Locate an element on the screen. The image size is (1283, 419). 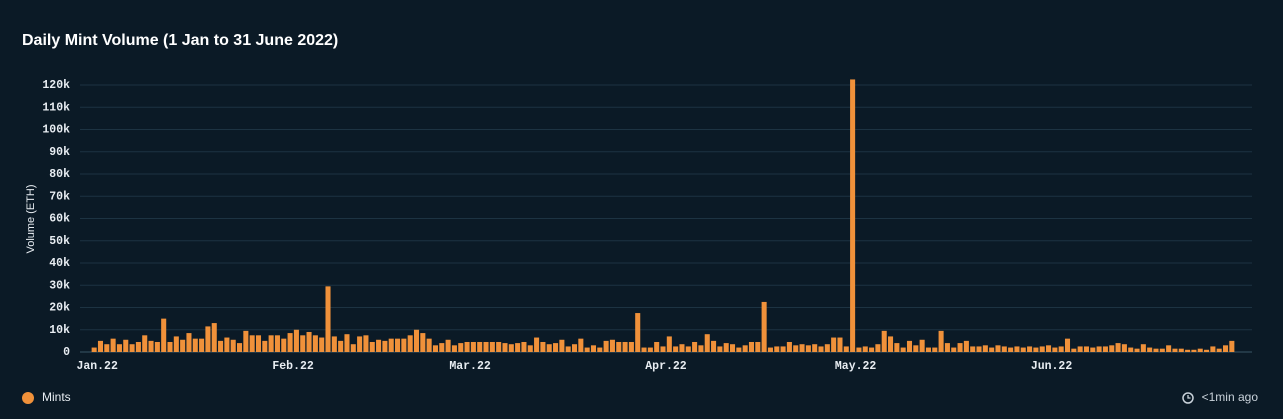
y-tick-label: 20k is located at coordinates (59, 308).